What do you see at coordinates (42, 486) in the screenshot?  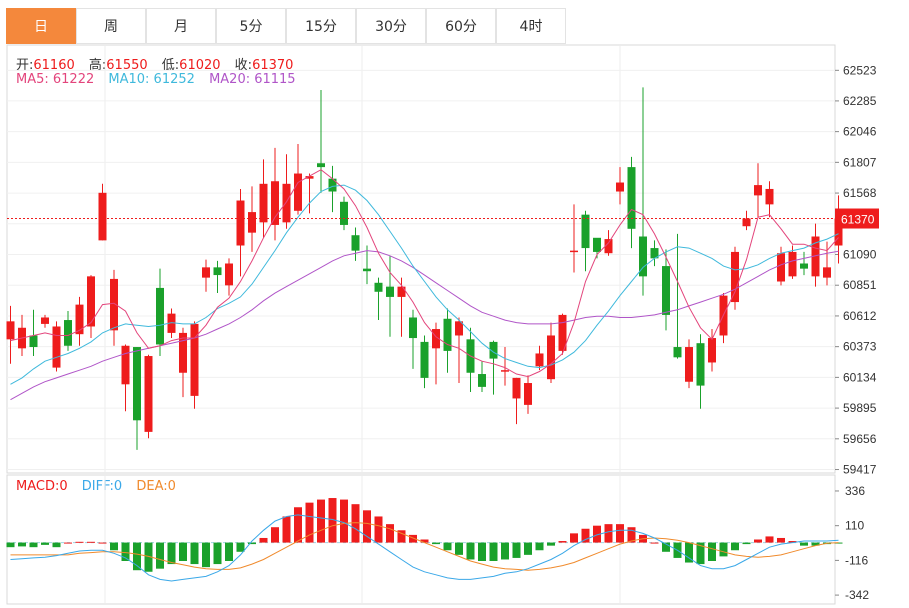 I see `macd-legend-macd: MACD:0` at bounding box center [42, 486].